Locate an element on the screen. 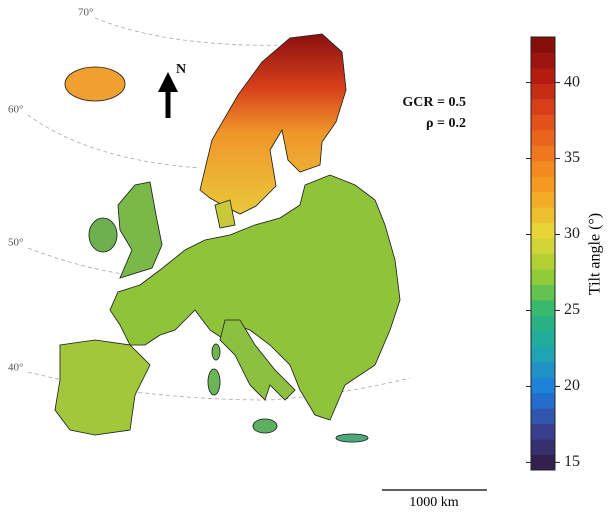 The height and width of the screenshot is (516, 613). colorbar-tick-label: 25 is located at coordinates (572, 309).